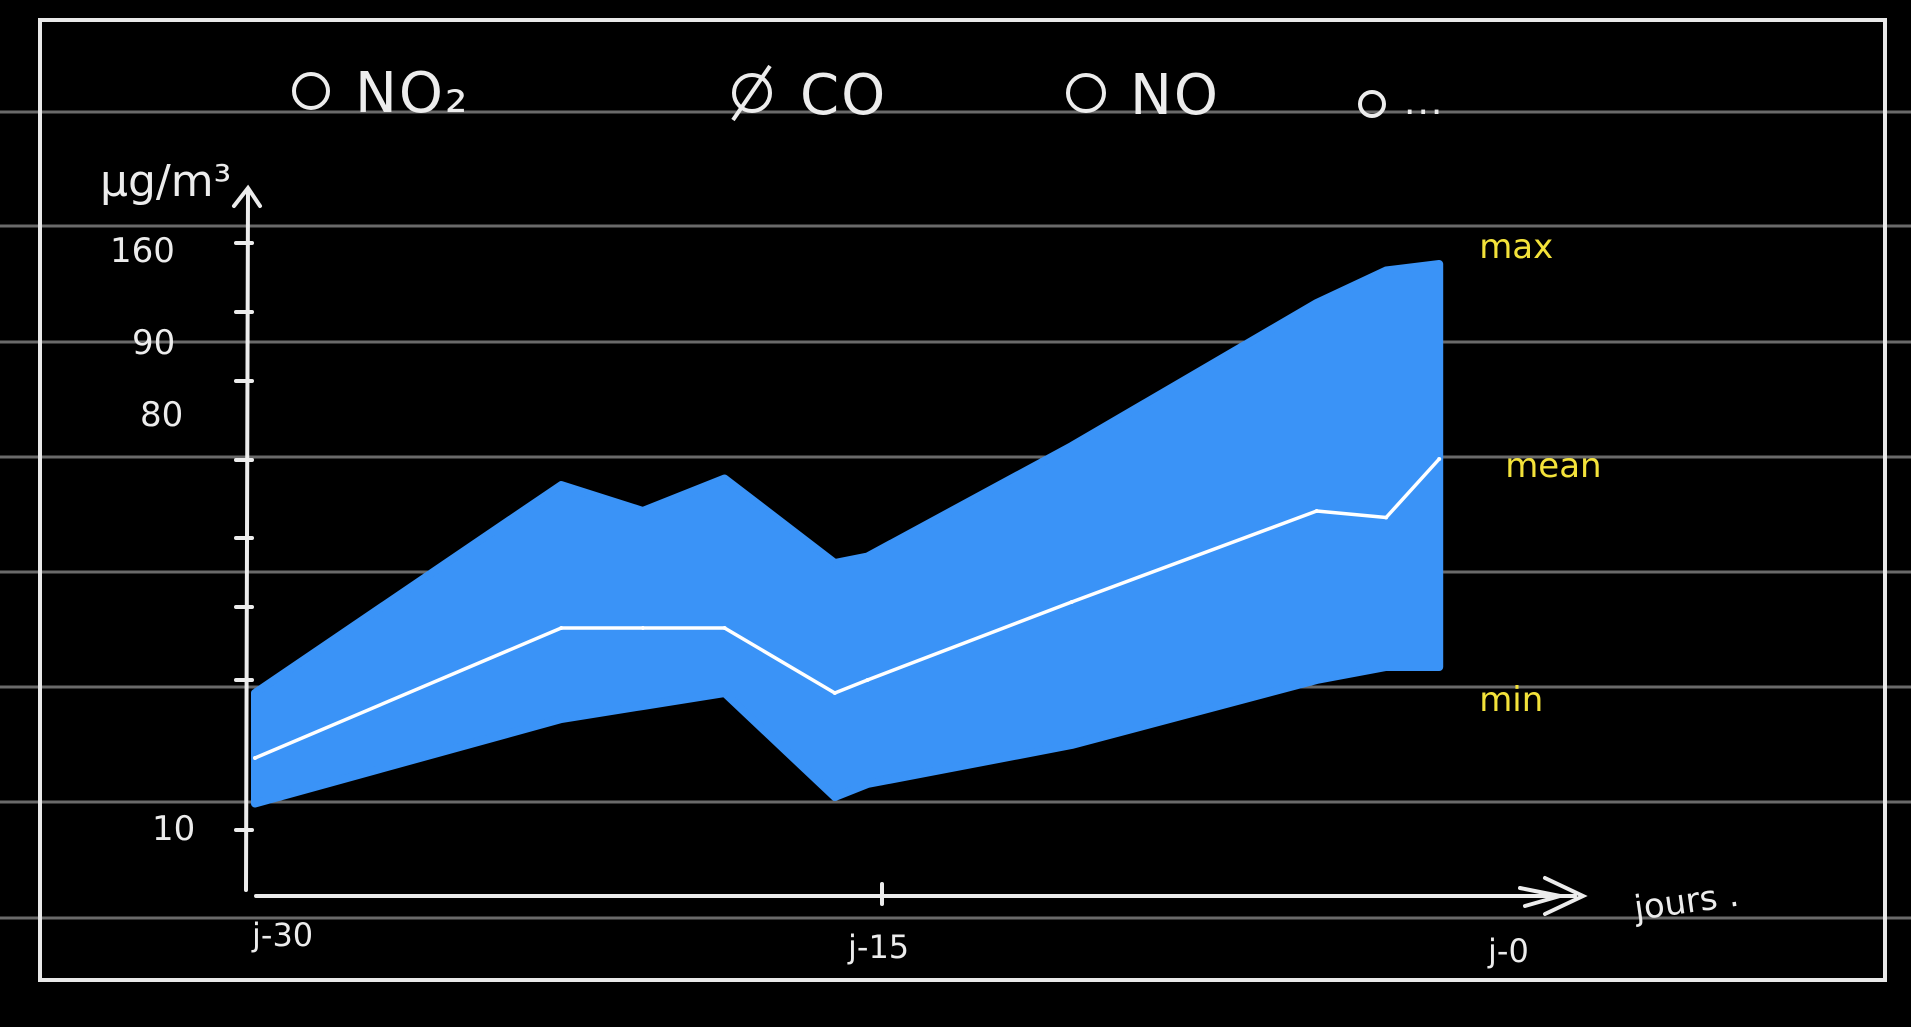 The height and width of the screenshot is (1027, 1911). I want to click on y-axis-label: μg/m³, so click(165, 181).